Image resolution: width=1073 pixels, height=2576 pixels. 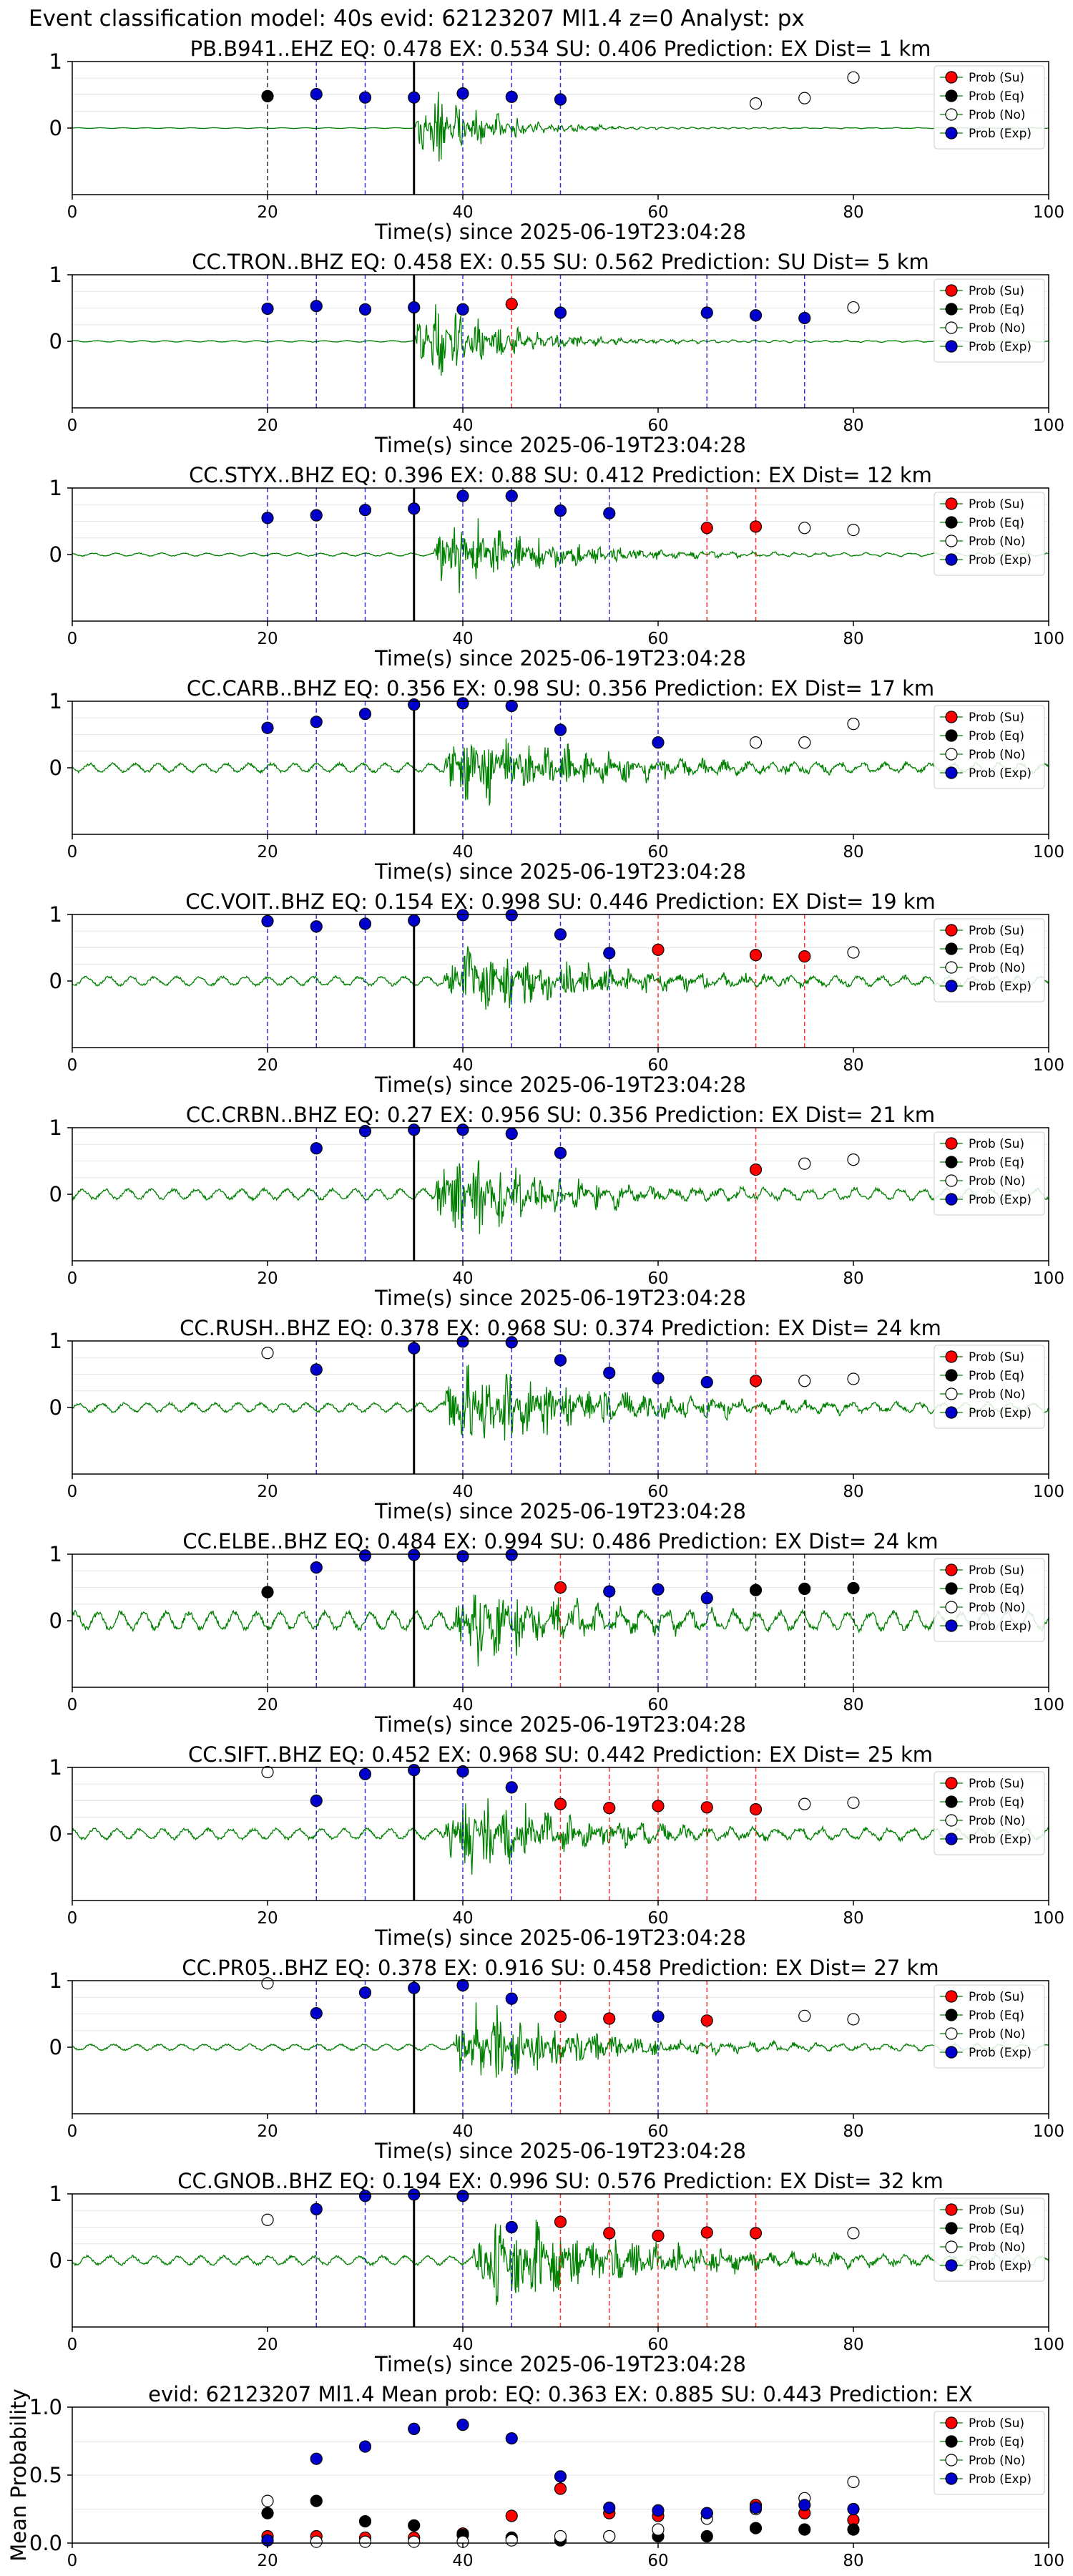 What do you see at coordinates (952, 327) in the screenshot?
I see `legend-marker-no` at bounding box center [952, 327].